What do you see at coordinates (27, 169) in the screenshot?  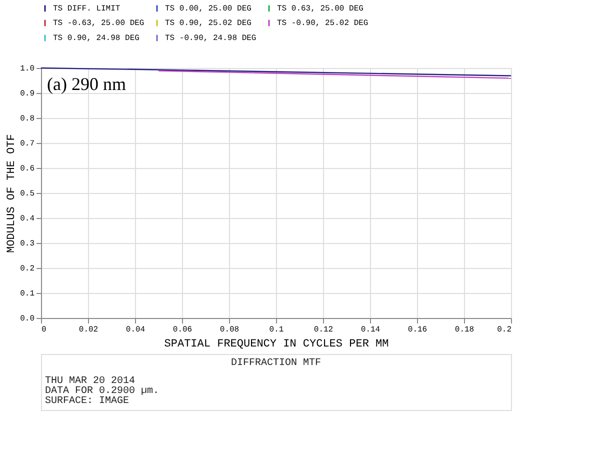 I see `y-tick-label: 0.6` at bounding box center [27, 169].